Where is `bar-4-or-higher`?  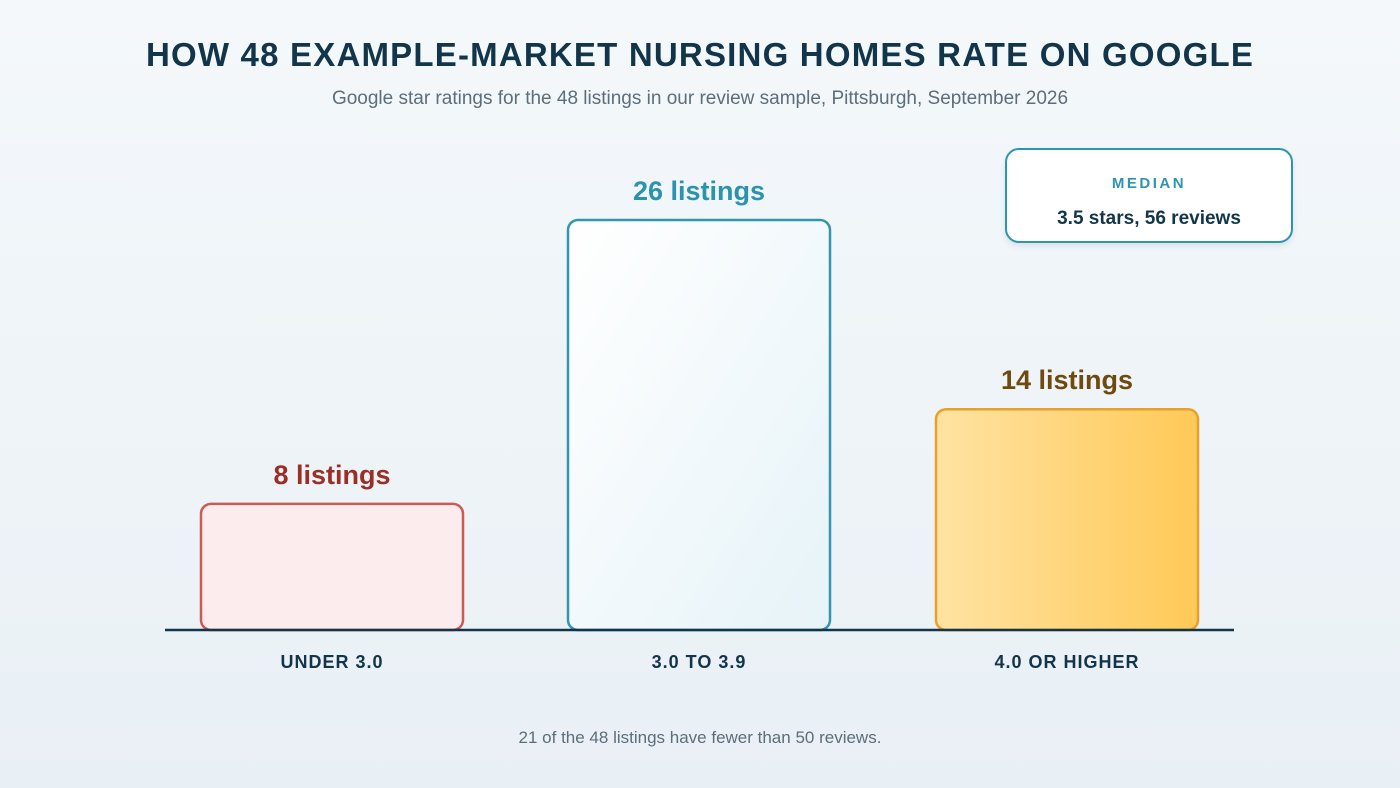 bar-4-or-higher is located at coordinates (1067, 519).